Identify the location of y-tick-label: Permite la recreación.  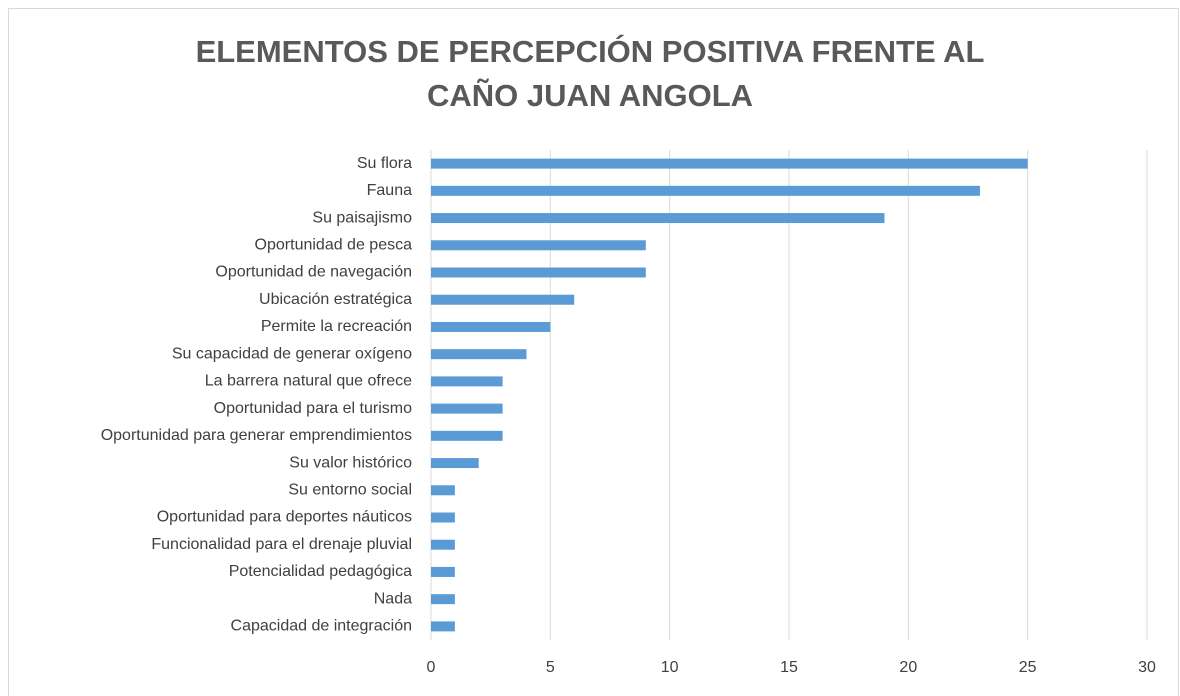
(336, 326).